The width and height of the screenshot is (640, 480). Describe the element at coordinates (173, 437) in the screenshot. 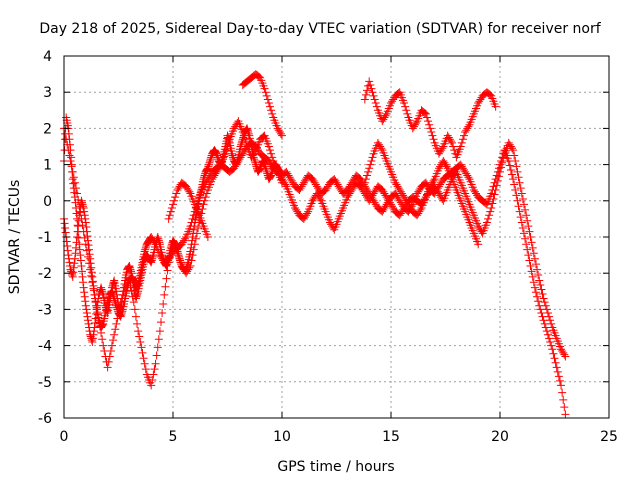

I see `x-tick-label: 5` at that location.